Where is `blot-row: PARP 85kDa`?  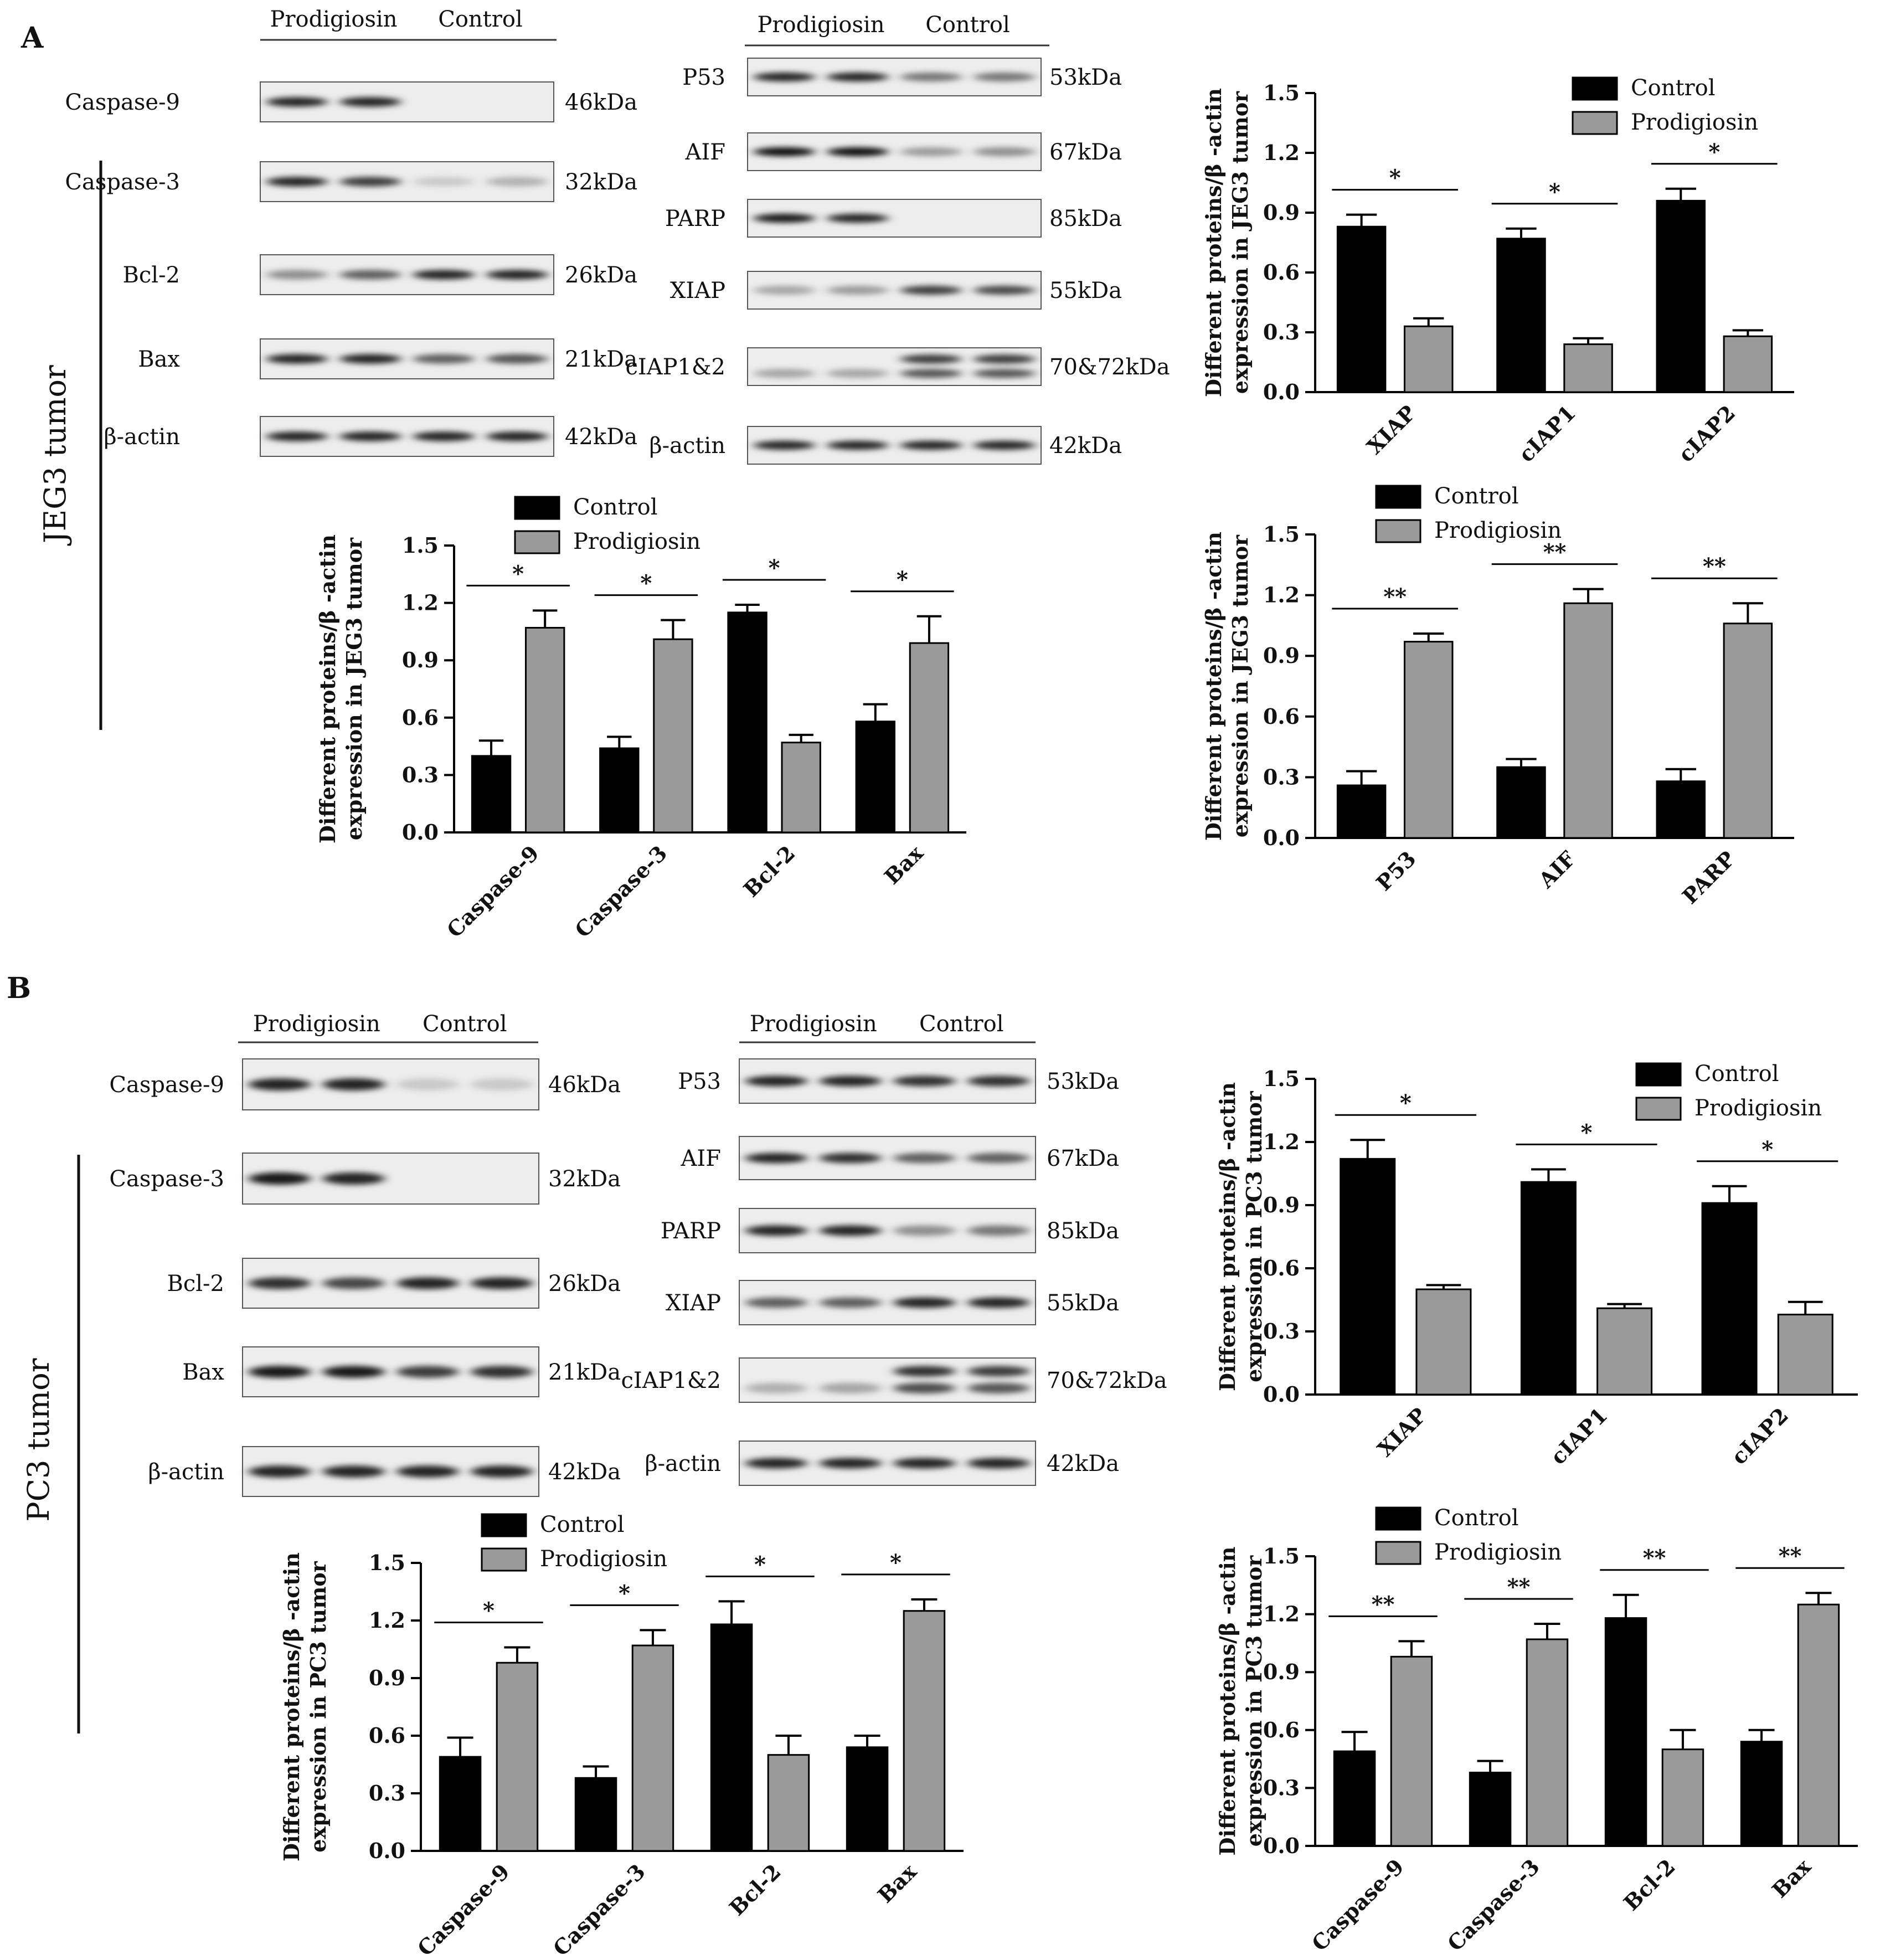 blot-row: PARP 85kDa is located at coordinates (893, 218).